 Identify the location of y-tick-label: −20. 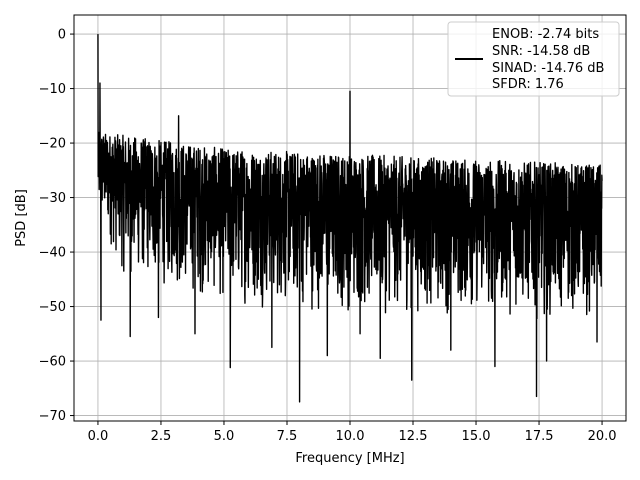
(52, 144).